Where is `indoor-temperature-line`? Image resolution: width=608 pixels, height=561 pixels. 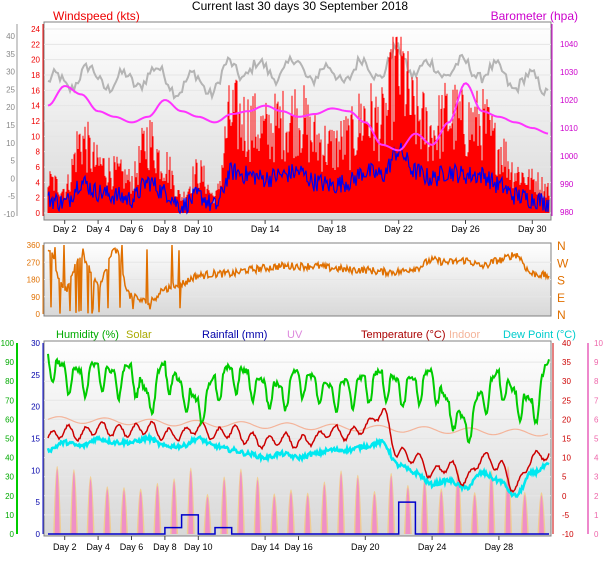 indoor-temperature-line is located at coordinates (298, 426).